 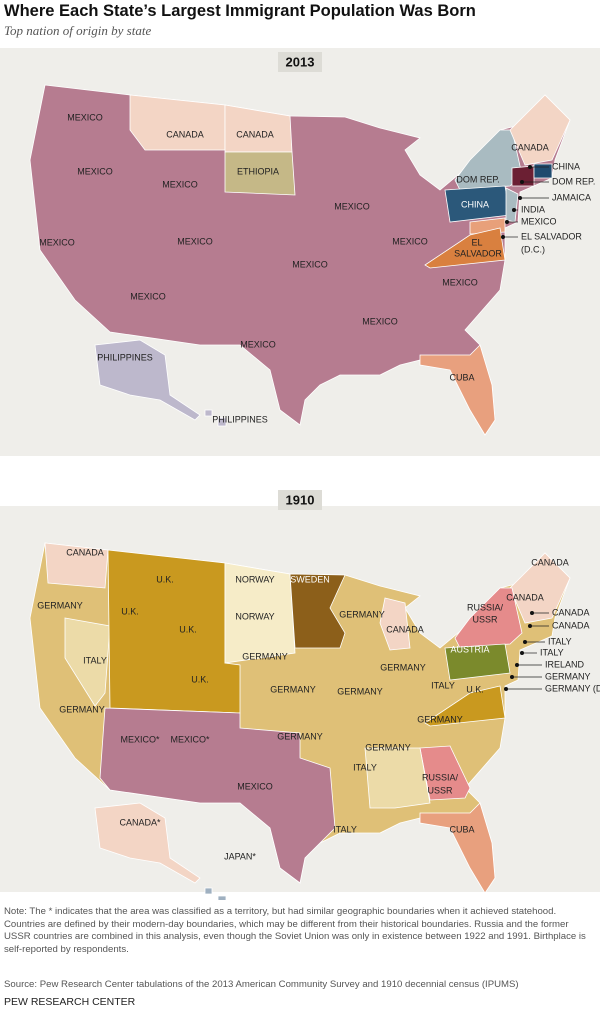 What do you see at coordinates (571, 197) in the screenshot?
I see `state-label: JAMAICA` at bounding box center [571, 197].